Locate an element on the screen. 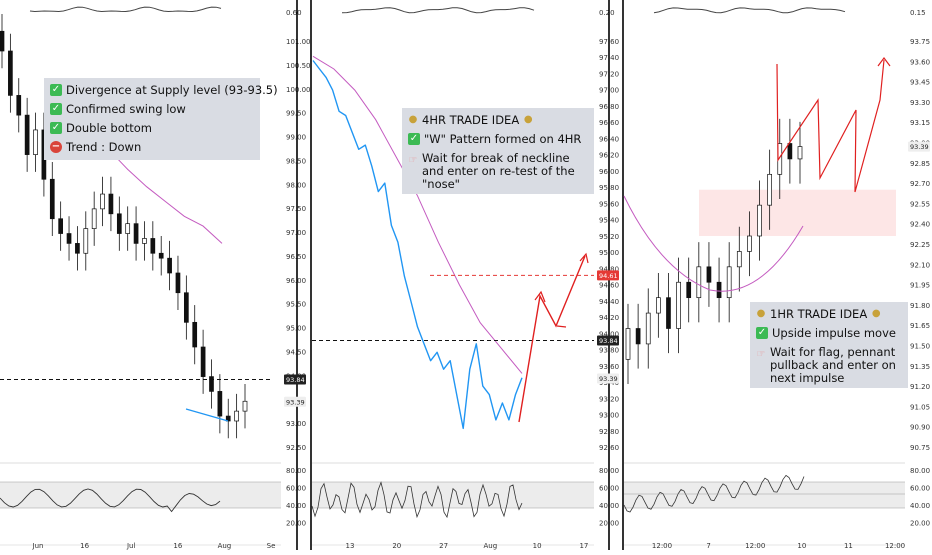 The height and width of the screenshot is (555, 932). note-text: Double bottom is located at coordinates (109, 128).